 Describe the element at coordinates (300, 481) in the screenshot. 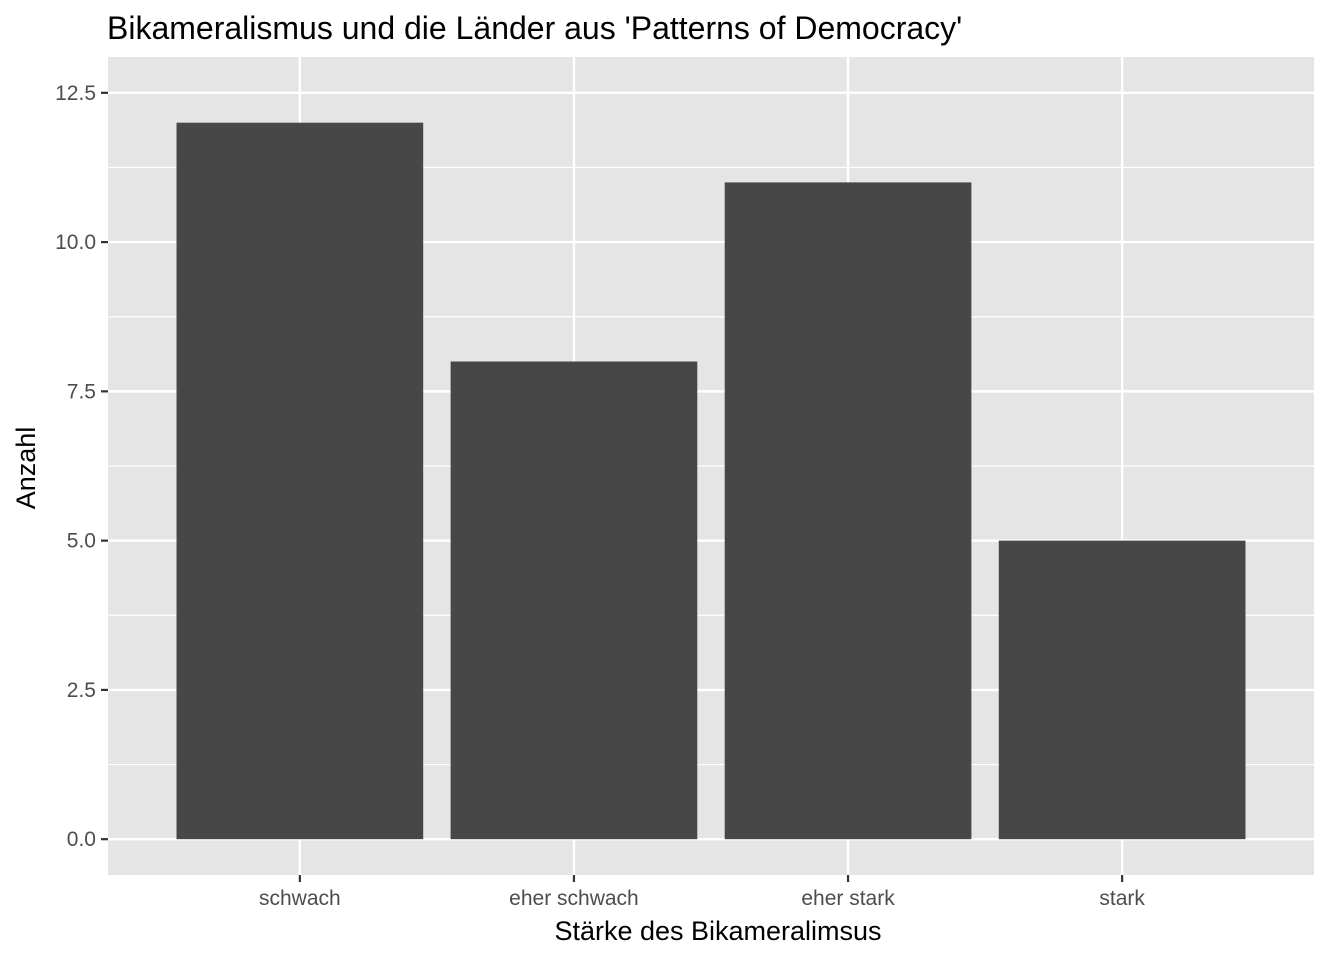

I see `bar-schwach` at that location.